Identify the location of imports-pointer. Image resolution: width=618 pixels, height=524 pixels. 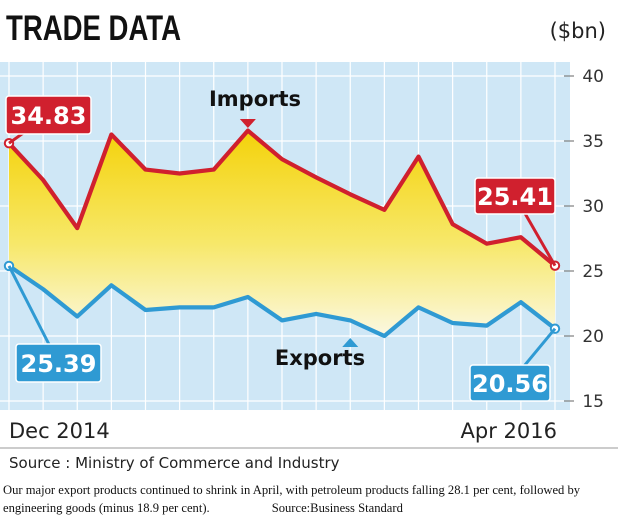
(247, 123).